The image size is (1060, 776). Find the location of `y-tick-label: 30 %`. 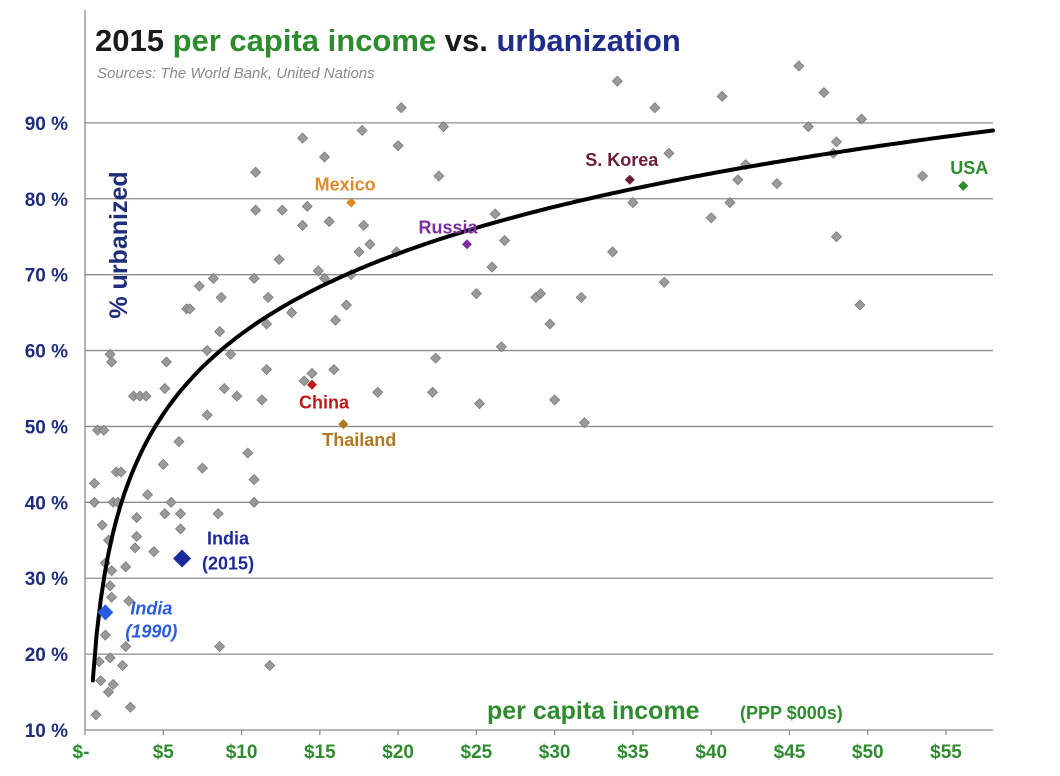

y-tick-label: 30 % is located at coordinates (46, 579).